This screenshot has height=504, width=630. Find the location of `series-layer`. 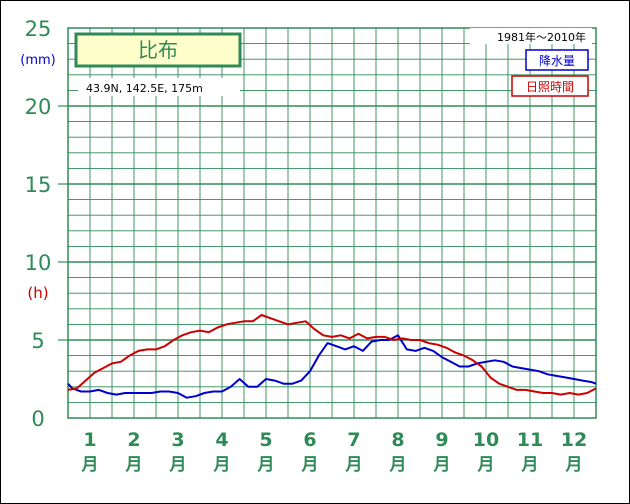

series-layer is located at coordinates (332, 356).